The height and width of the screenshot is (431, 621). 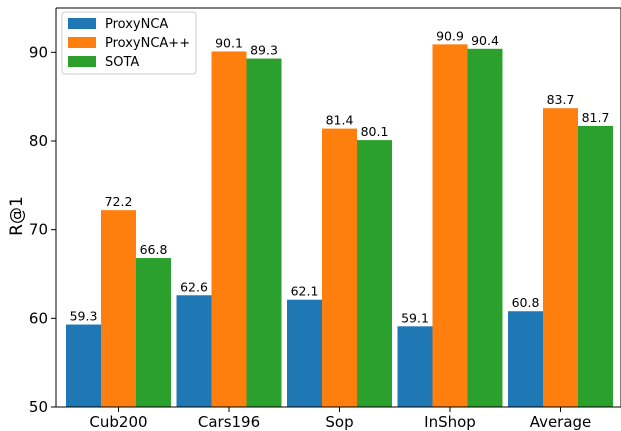 I want to click on bar-proxyncaplusplus-cars196, so click(x=229, y=229).